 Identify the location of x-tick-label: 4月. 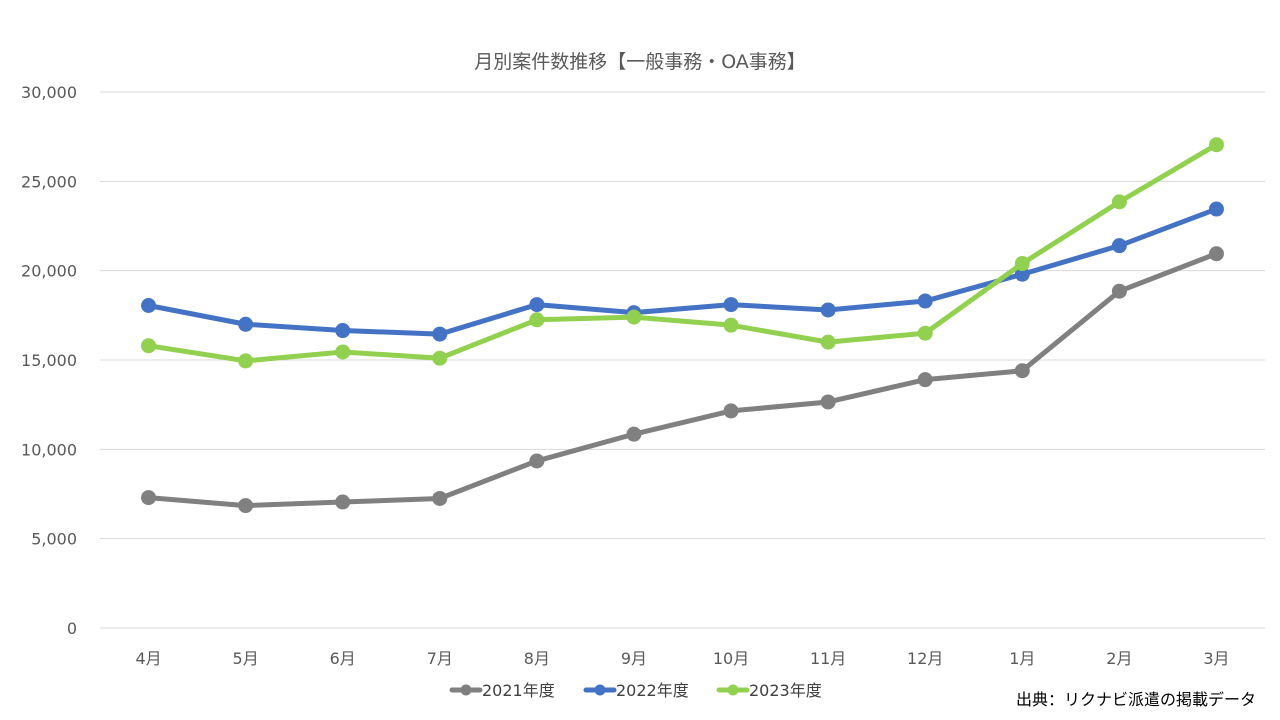
(148, 658).